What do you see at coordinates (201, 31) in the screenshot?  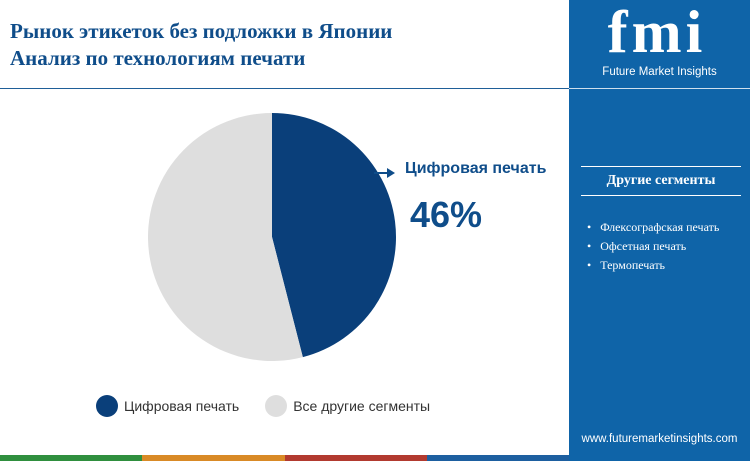 I see `title-line-1: Рынок этикеток без подложки в Японии` at bounding box center [201, 31].